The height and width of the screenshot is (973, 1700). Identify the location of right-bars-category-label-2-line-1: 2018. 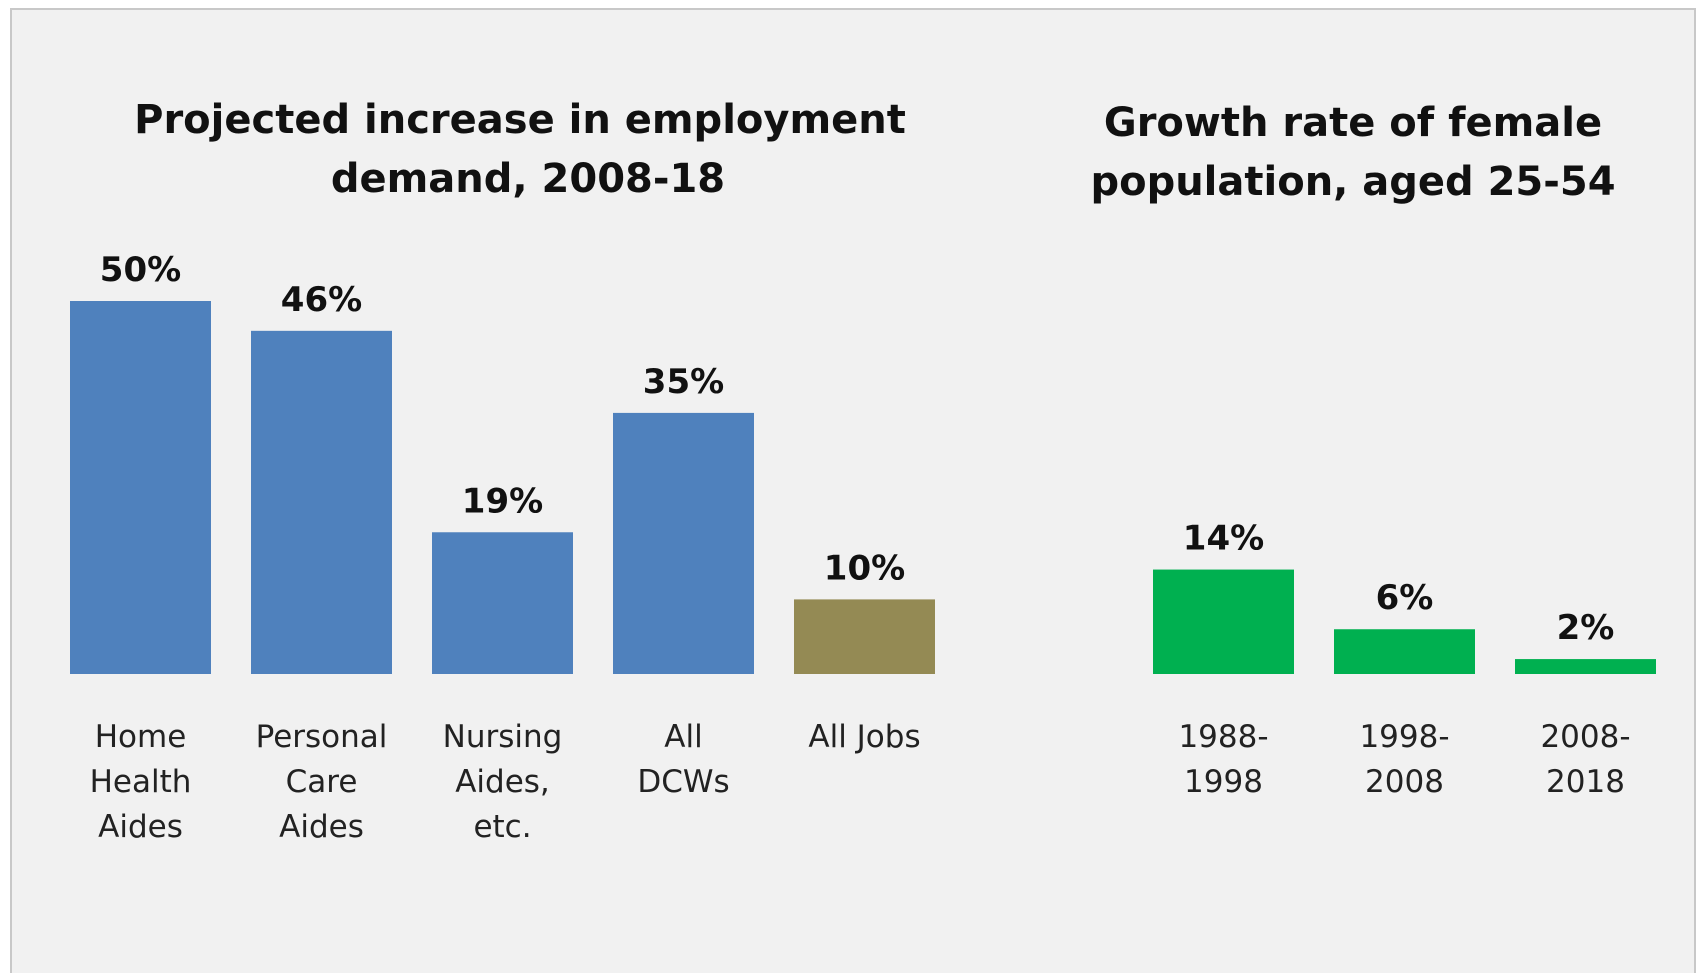
(1585, 782).